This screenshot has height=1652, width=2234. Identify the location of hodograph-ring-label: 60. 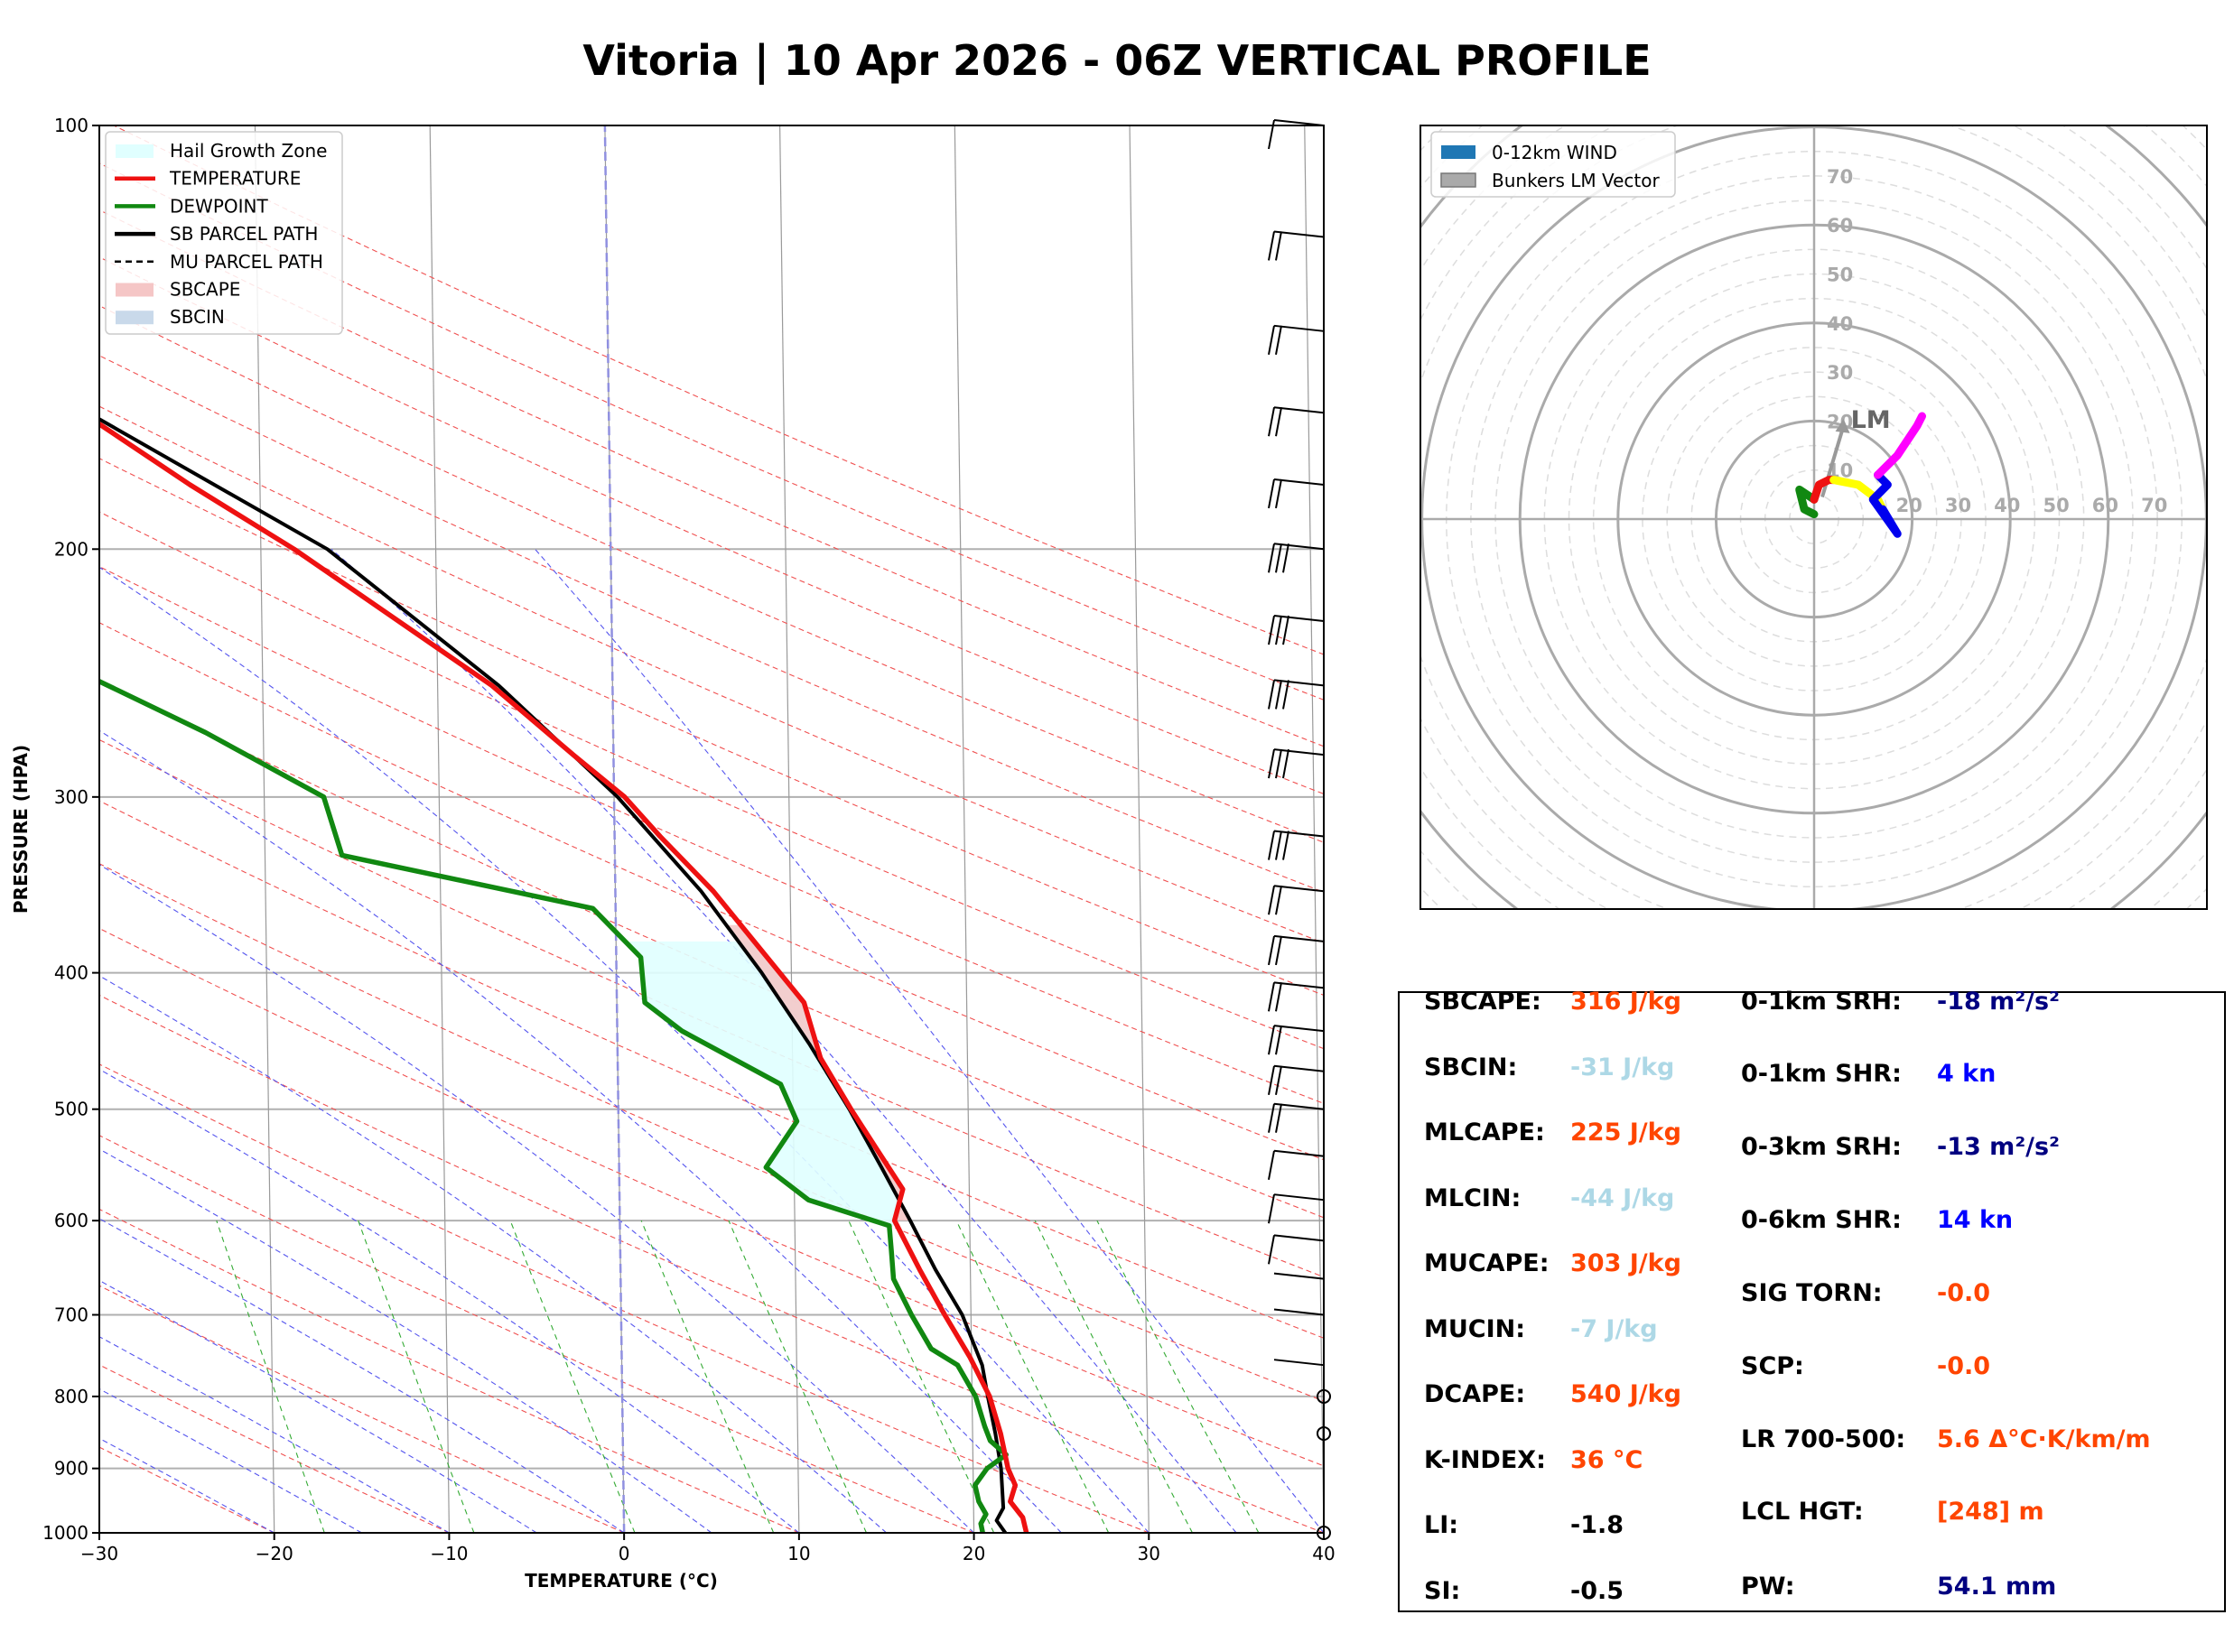
(1840, 226).